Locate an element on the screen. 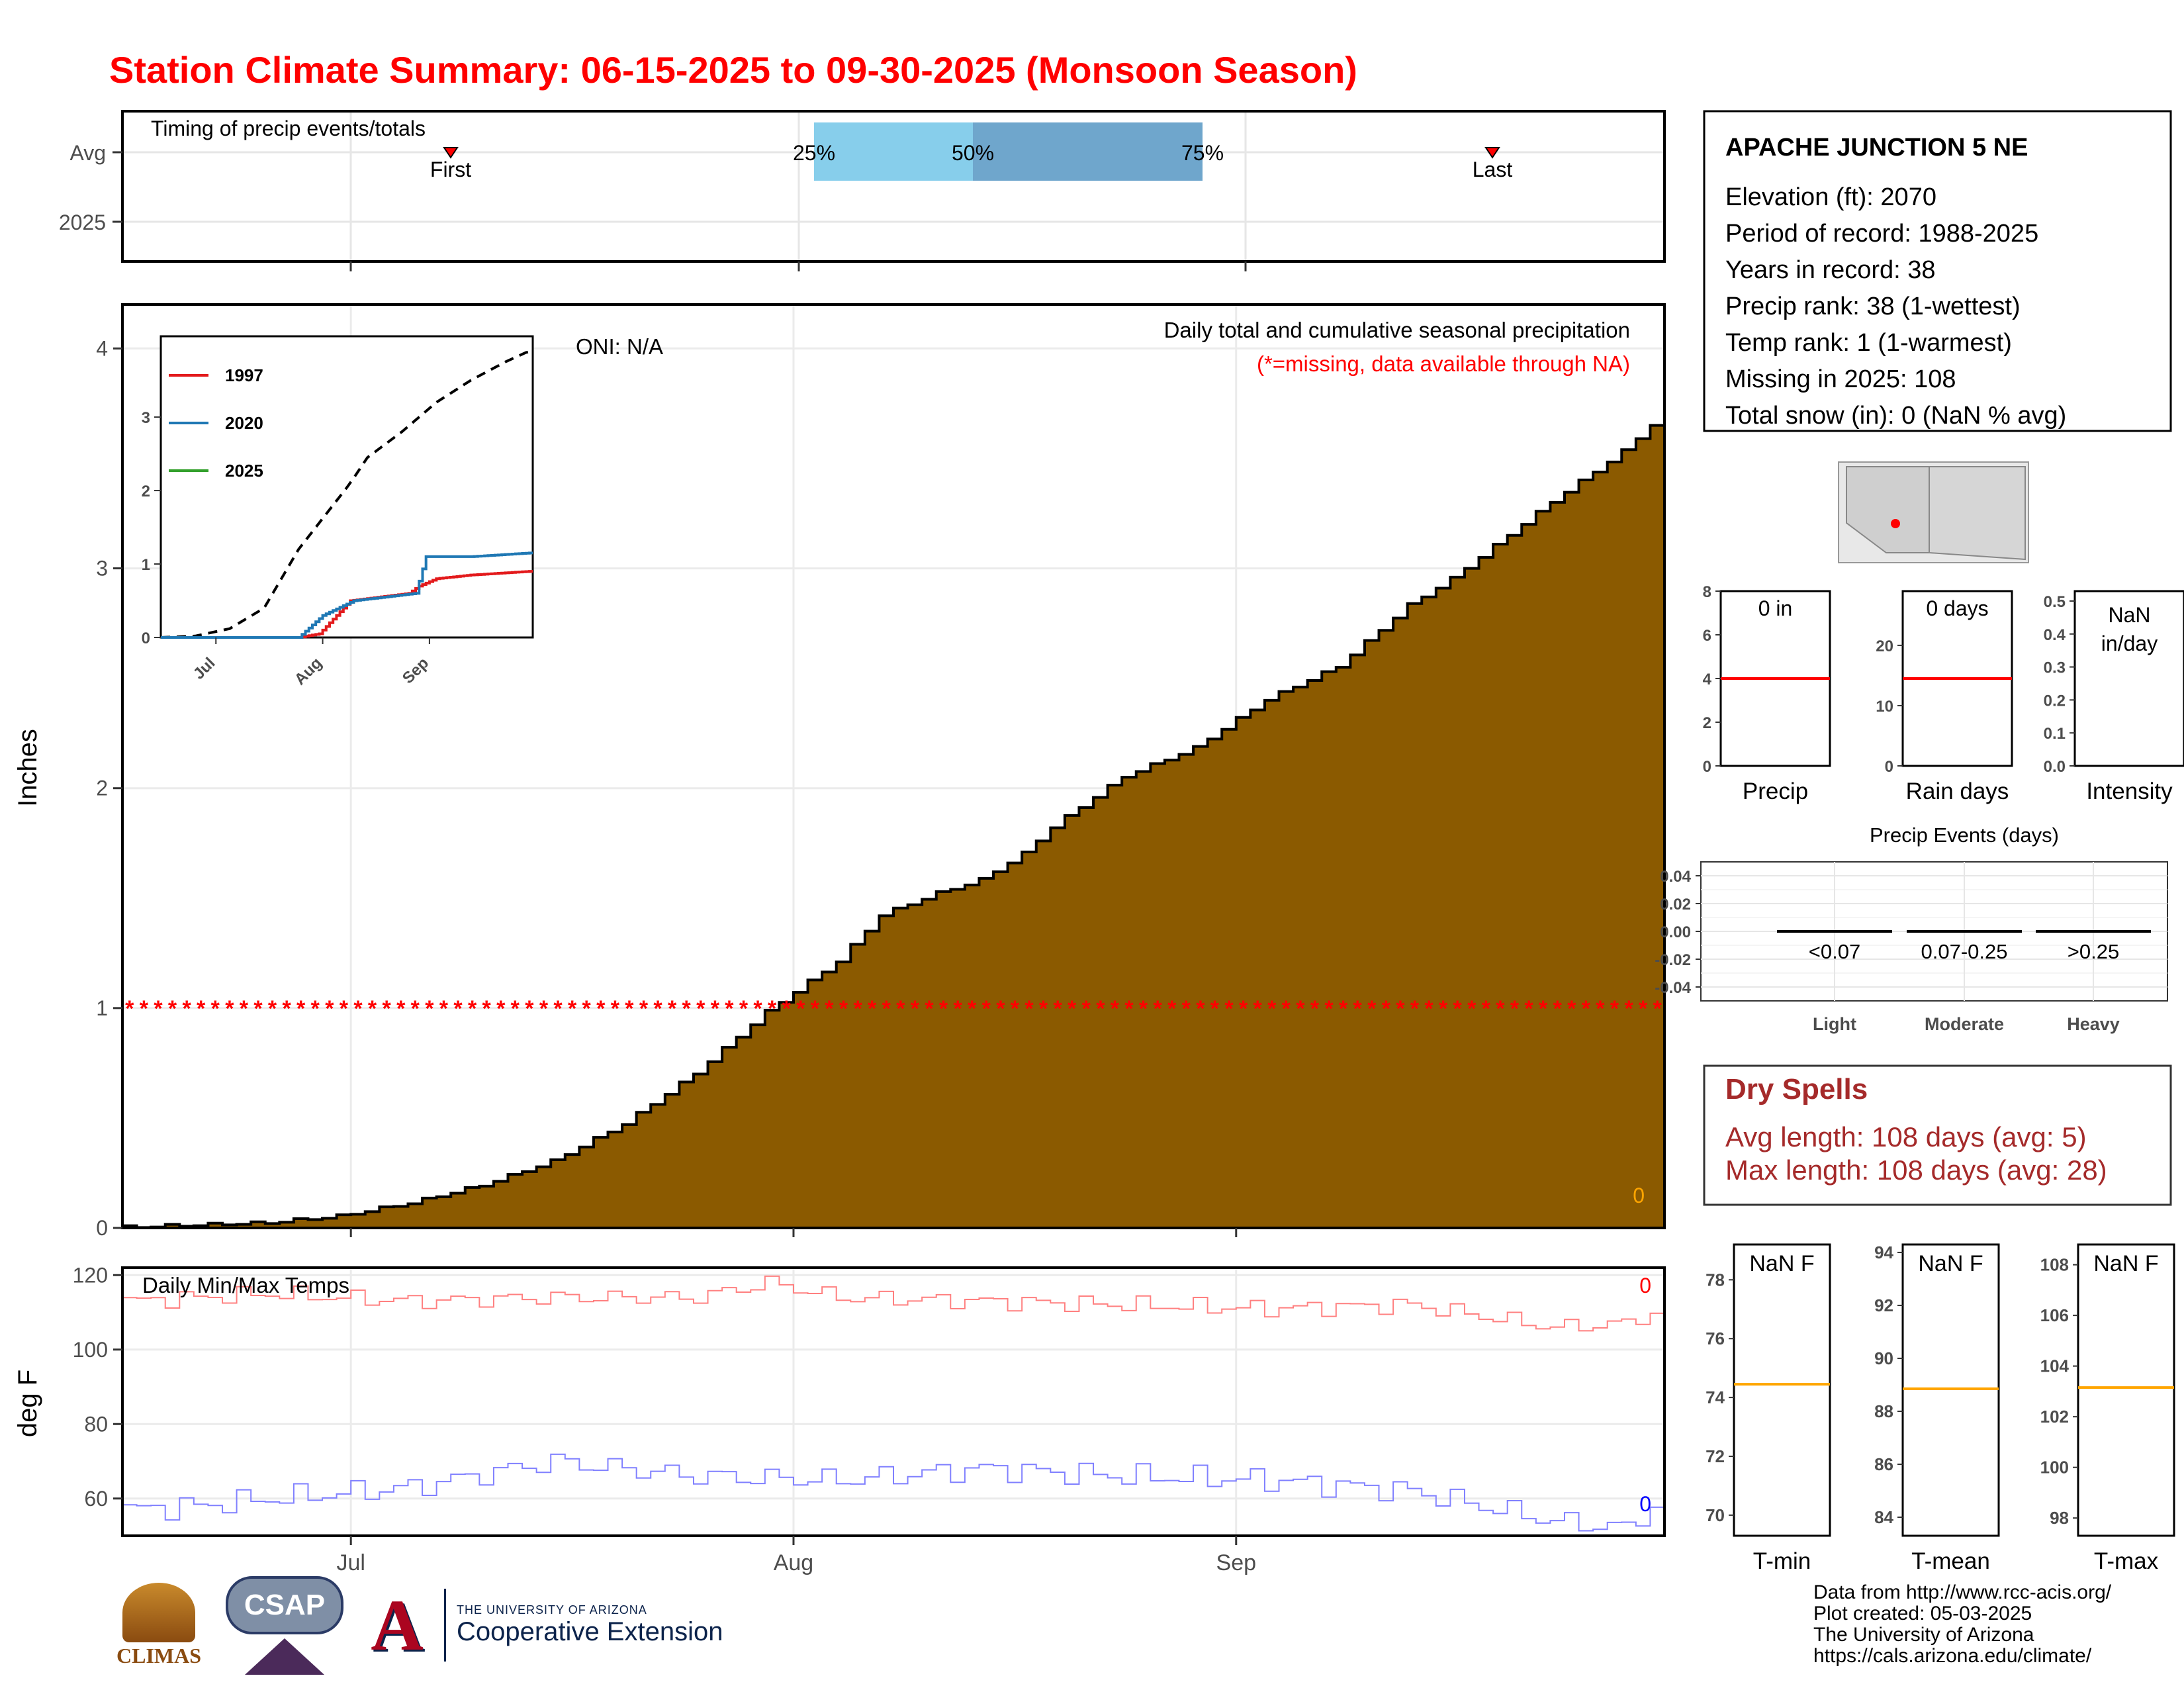  mini-bar-value: NaN is located at coordinates (2129, 615).